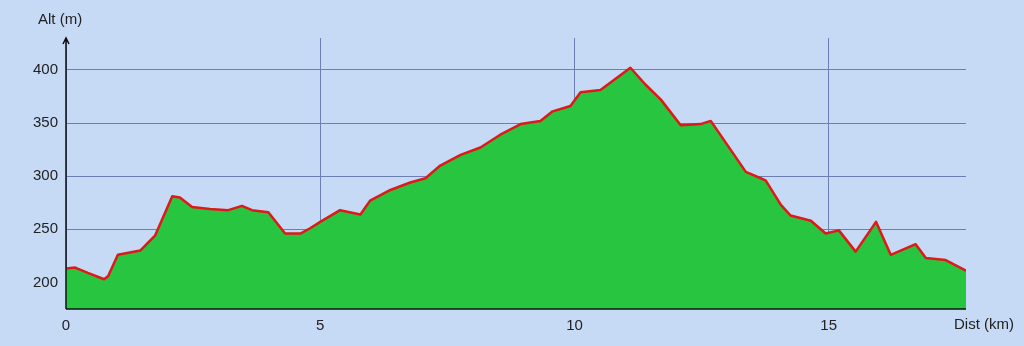 The image size is (1024, 346). I want to click on x-tick-label: 5, so click(320, 325).